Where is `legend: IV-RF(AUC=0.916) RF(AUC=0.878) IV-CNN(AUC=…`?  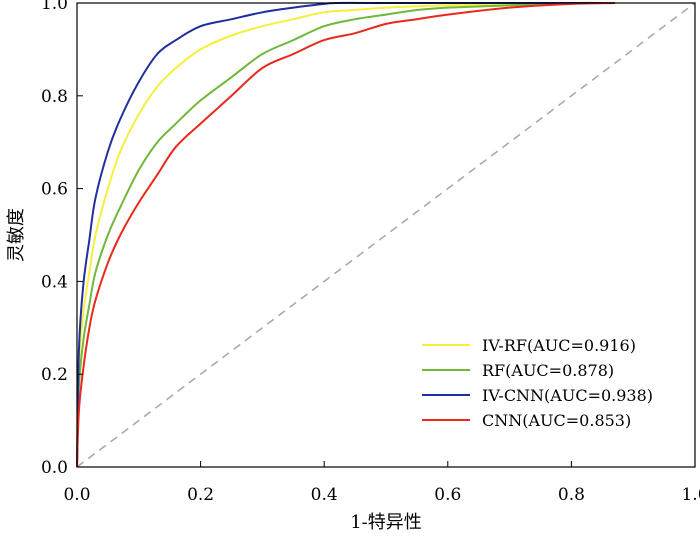
legend: IV-RF(AUC=0.916) RF(AUC=0.878) IV-CNN(AUC=… is located at coordinates (537, 383).